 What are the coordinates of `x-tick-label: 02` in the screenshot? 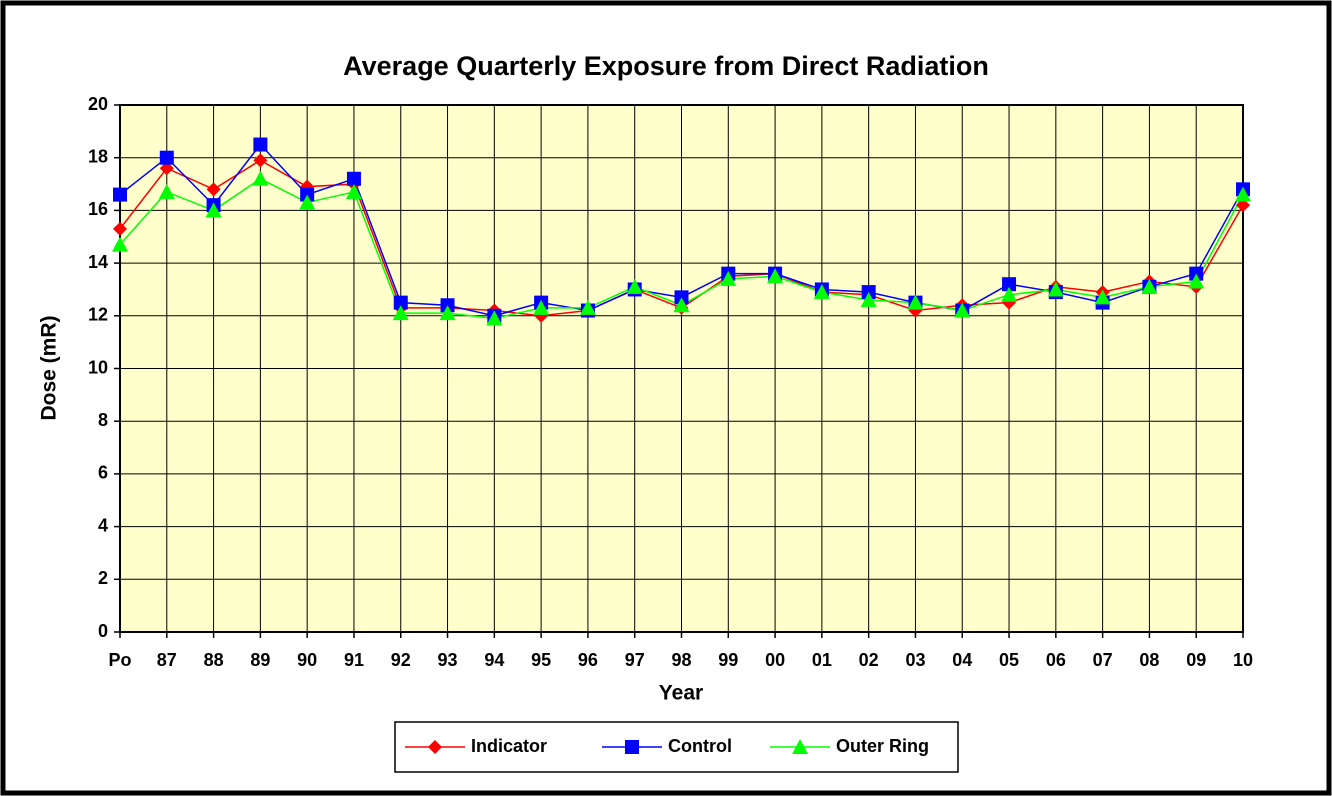 It's located at (869, 660).